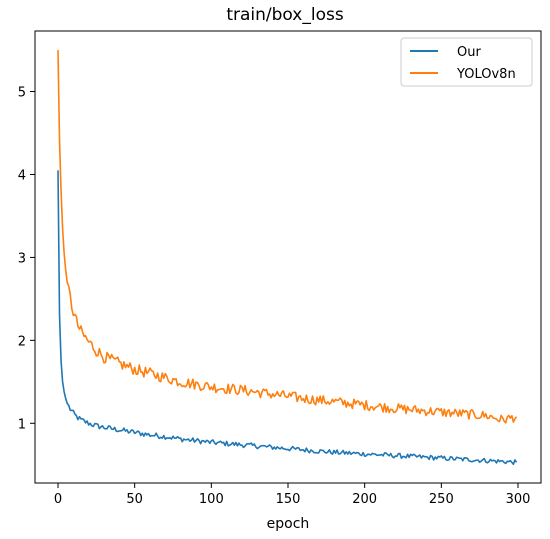 The height and width of the screenshot is (539, 550). What do you see at coordinates (58, 499) in the screenshot?
I see `x-tick-label: 0` at bounding box center [58, 499].